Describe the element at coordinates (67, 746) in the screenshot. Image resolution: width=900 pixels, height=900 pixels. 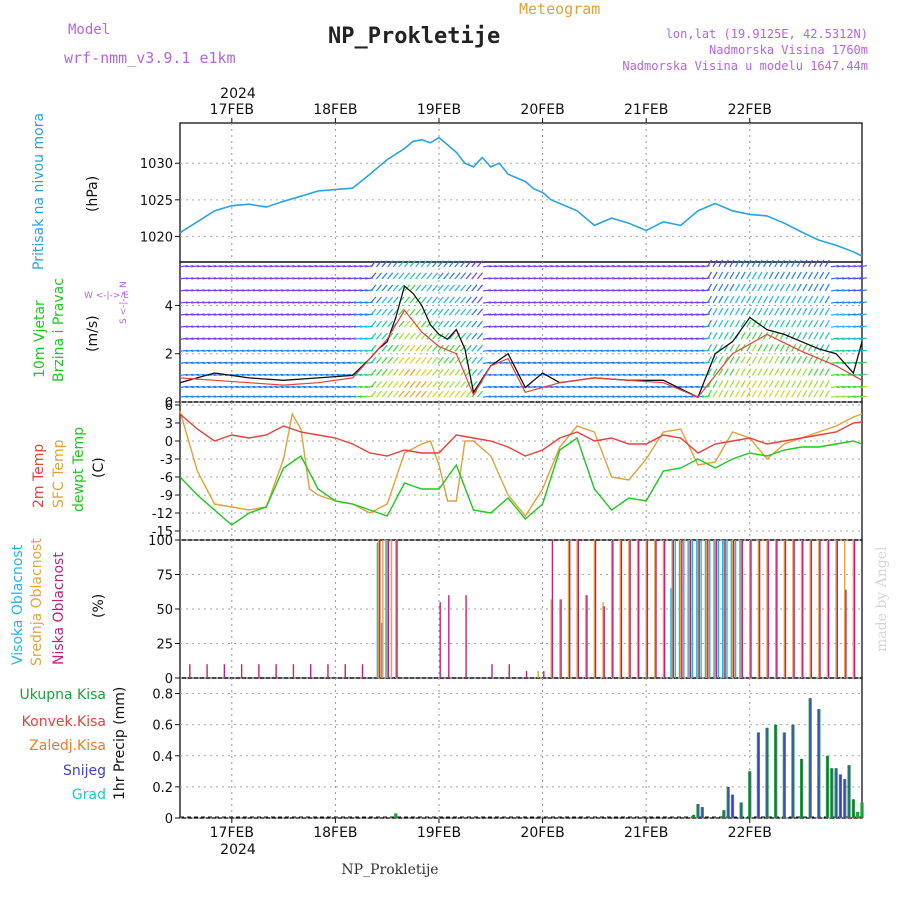
I see `precip-label-frz: Zaledj.Kisa` at that location.